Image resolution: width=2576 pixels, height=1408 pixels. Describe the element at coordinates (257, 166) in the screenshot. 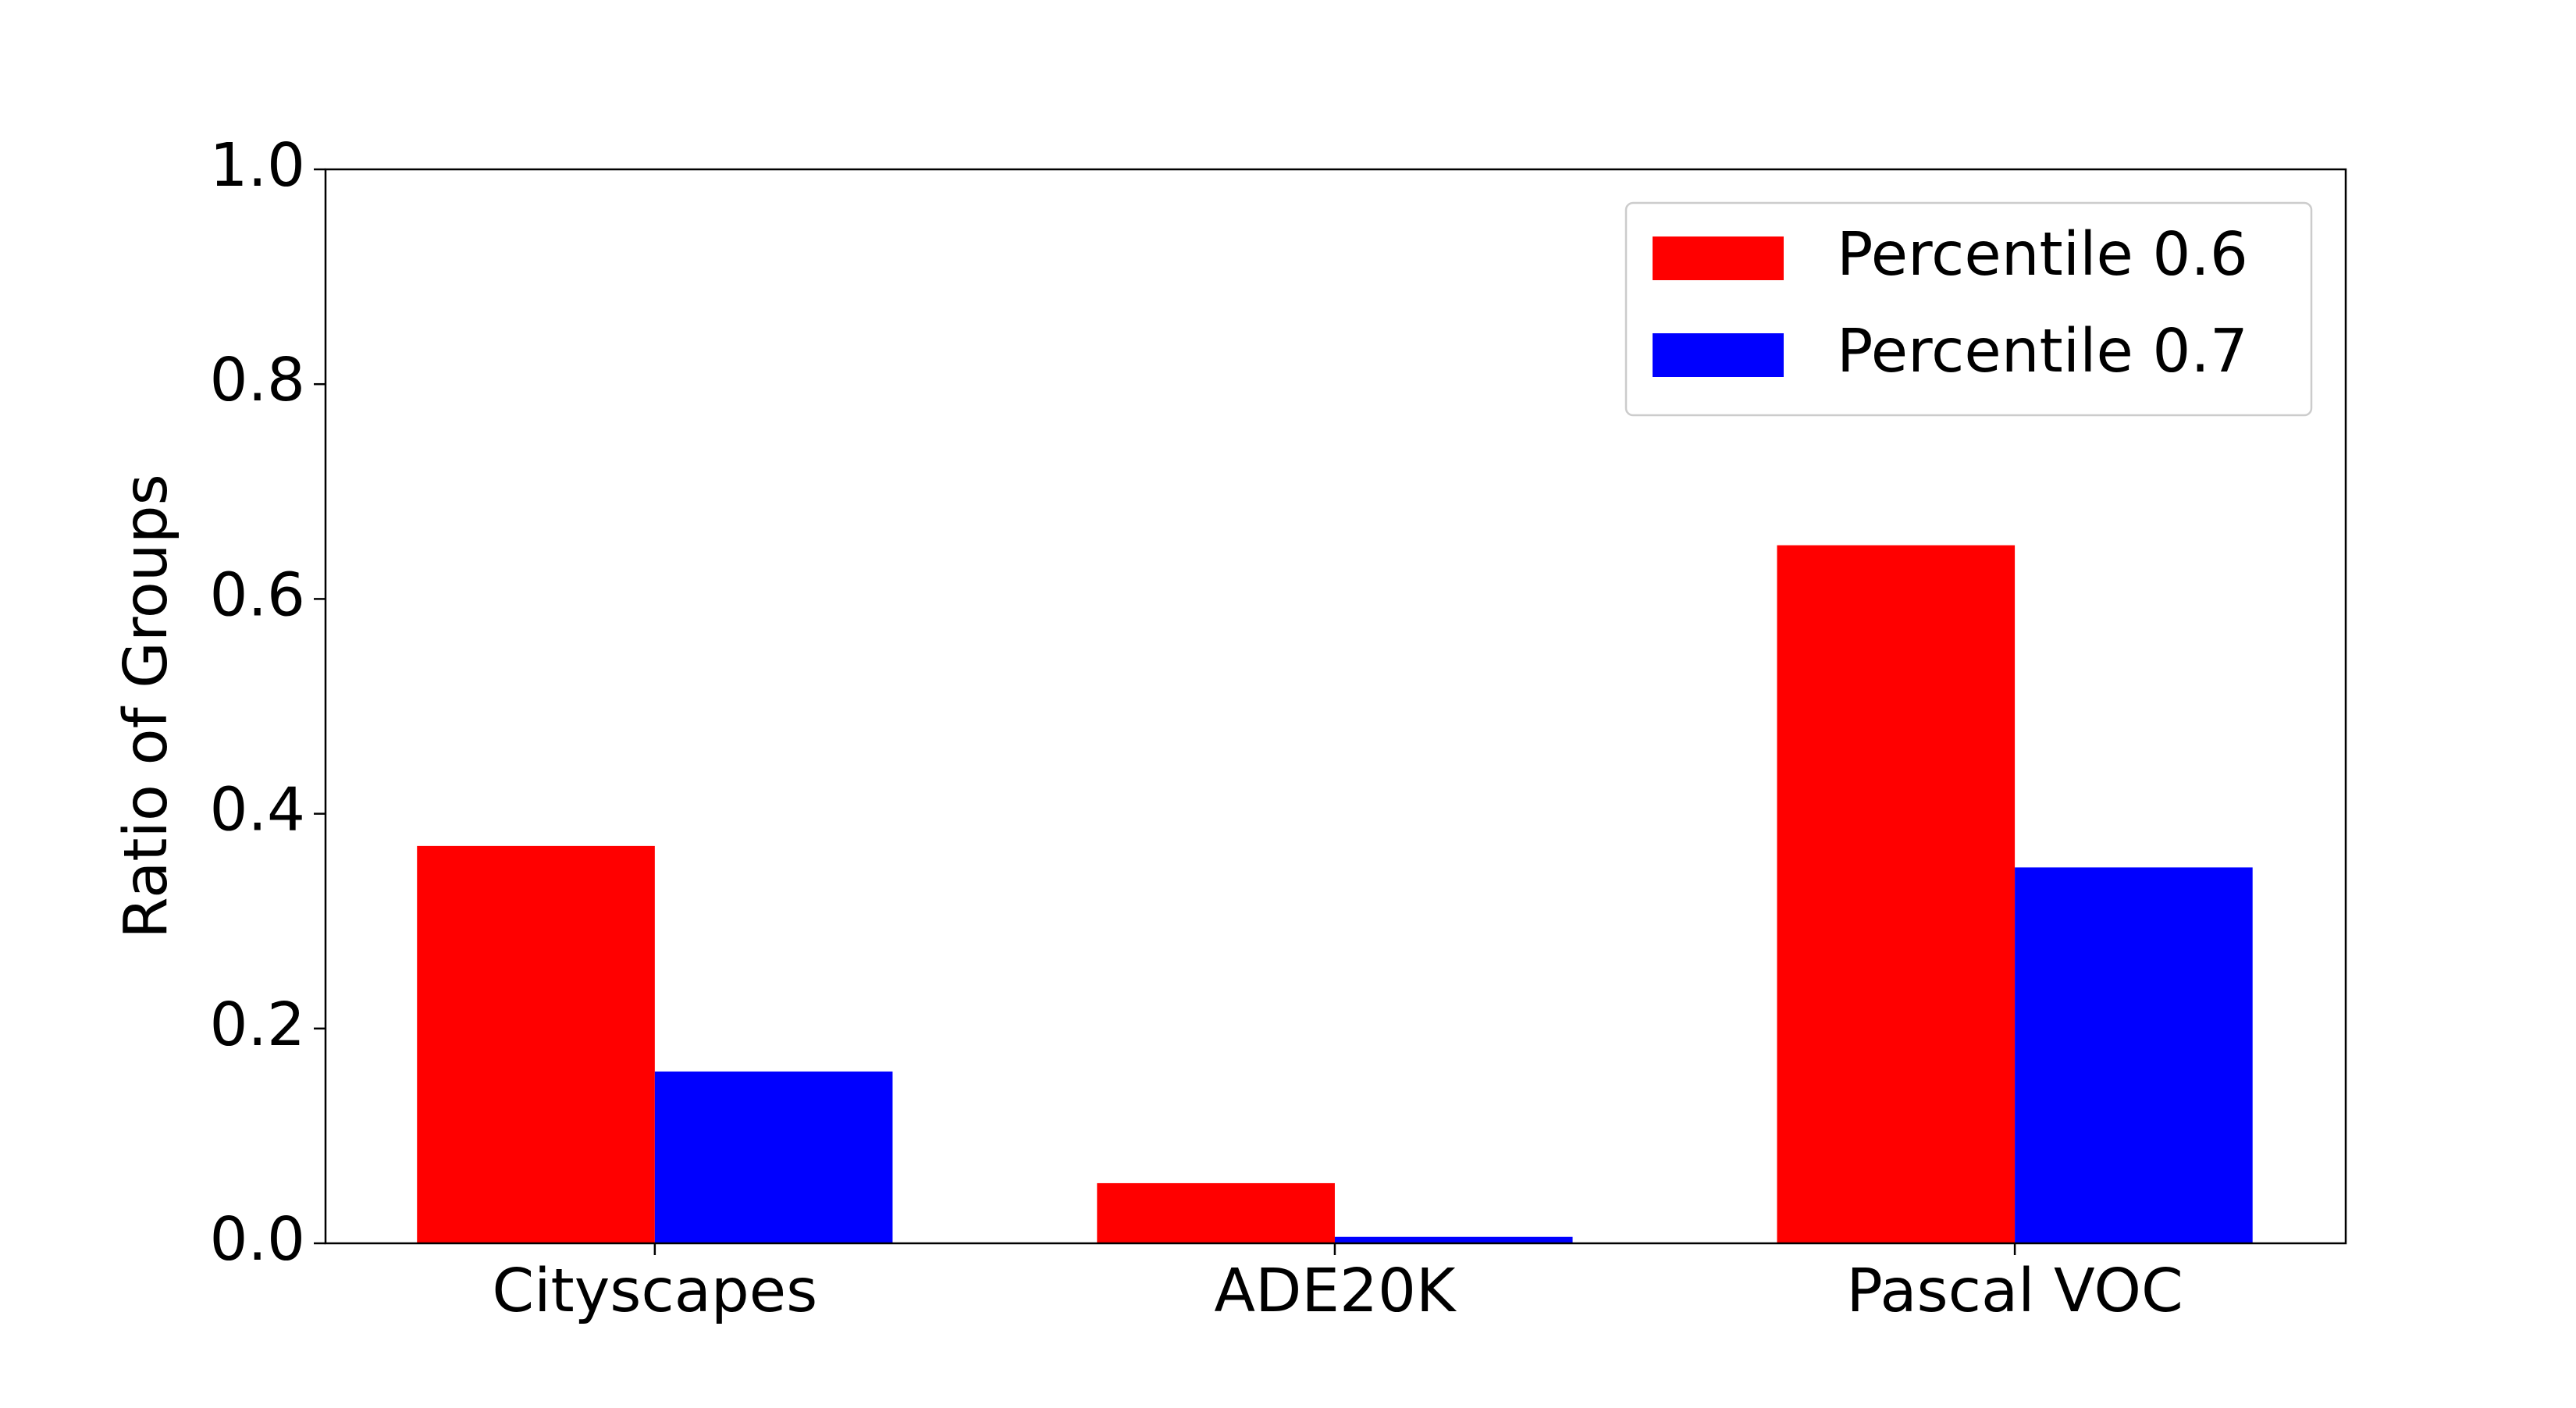

I see `y-tick-label: 1.0` at that location.